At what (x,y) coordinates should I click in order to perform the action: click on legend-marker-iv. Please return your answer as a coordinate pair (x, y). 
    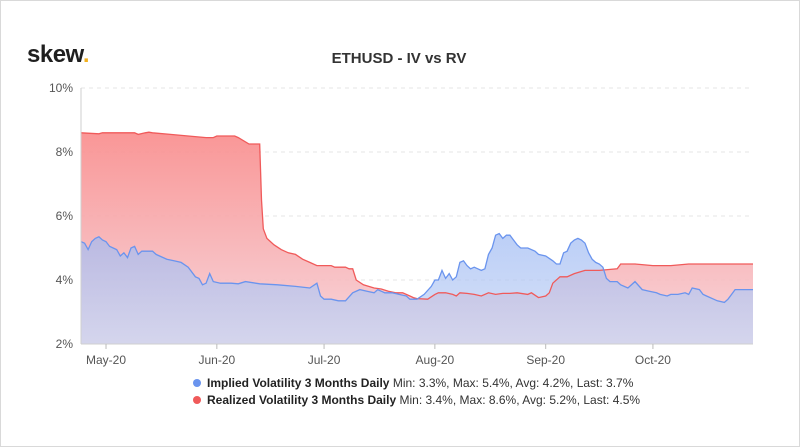
    Looking at the image, I should click on (197, 383).